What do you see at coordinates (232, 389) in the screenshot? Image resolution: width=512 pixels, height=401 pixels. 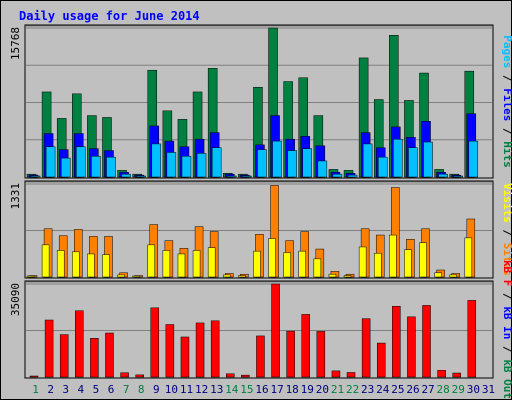 I see `day-label: 14` at bounding box center [232, 389].